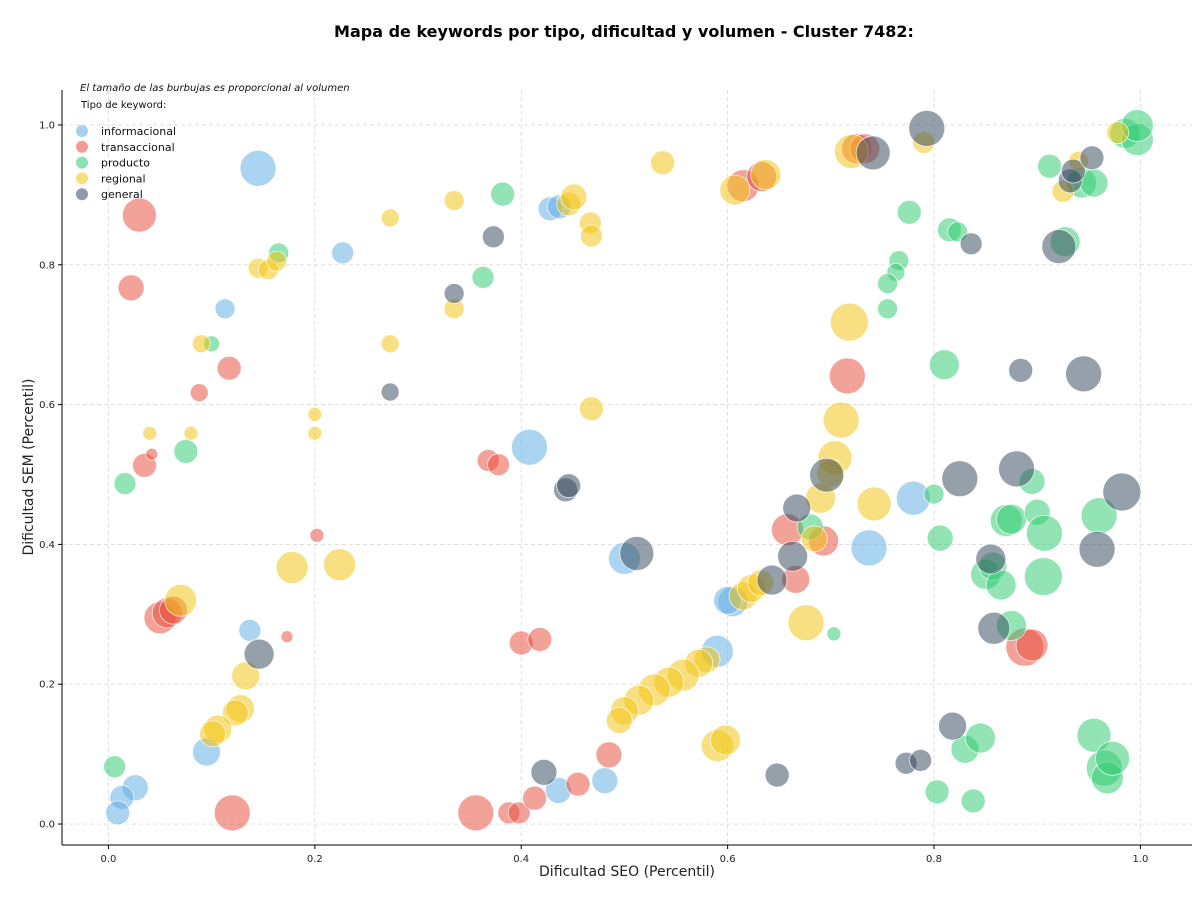 This screenshot has height=901, width=1200. What do you see at coordinates (82, 194) in the screenshot?
I see `legend-marker-general` at bounding box center [82, 194].